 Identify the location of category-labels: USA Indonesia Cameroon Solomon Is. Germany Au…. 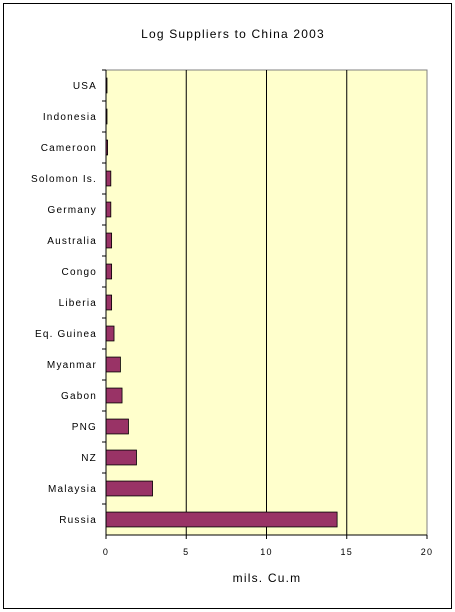
(68, 297).